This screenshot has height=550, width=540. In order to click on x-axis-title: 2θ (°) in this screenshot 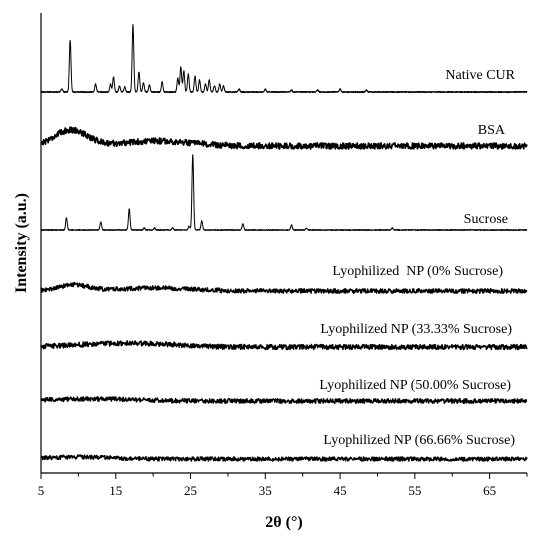, I will do `click(283, 522)`.